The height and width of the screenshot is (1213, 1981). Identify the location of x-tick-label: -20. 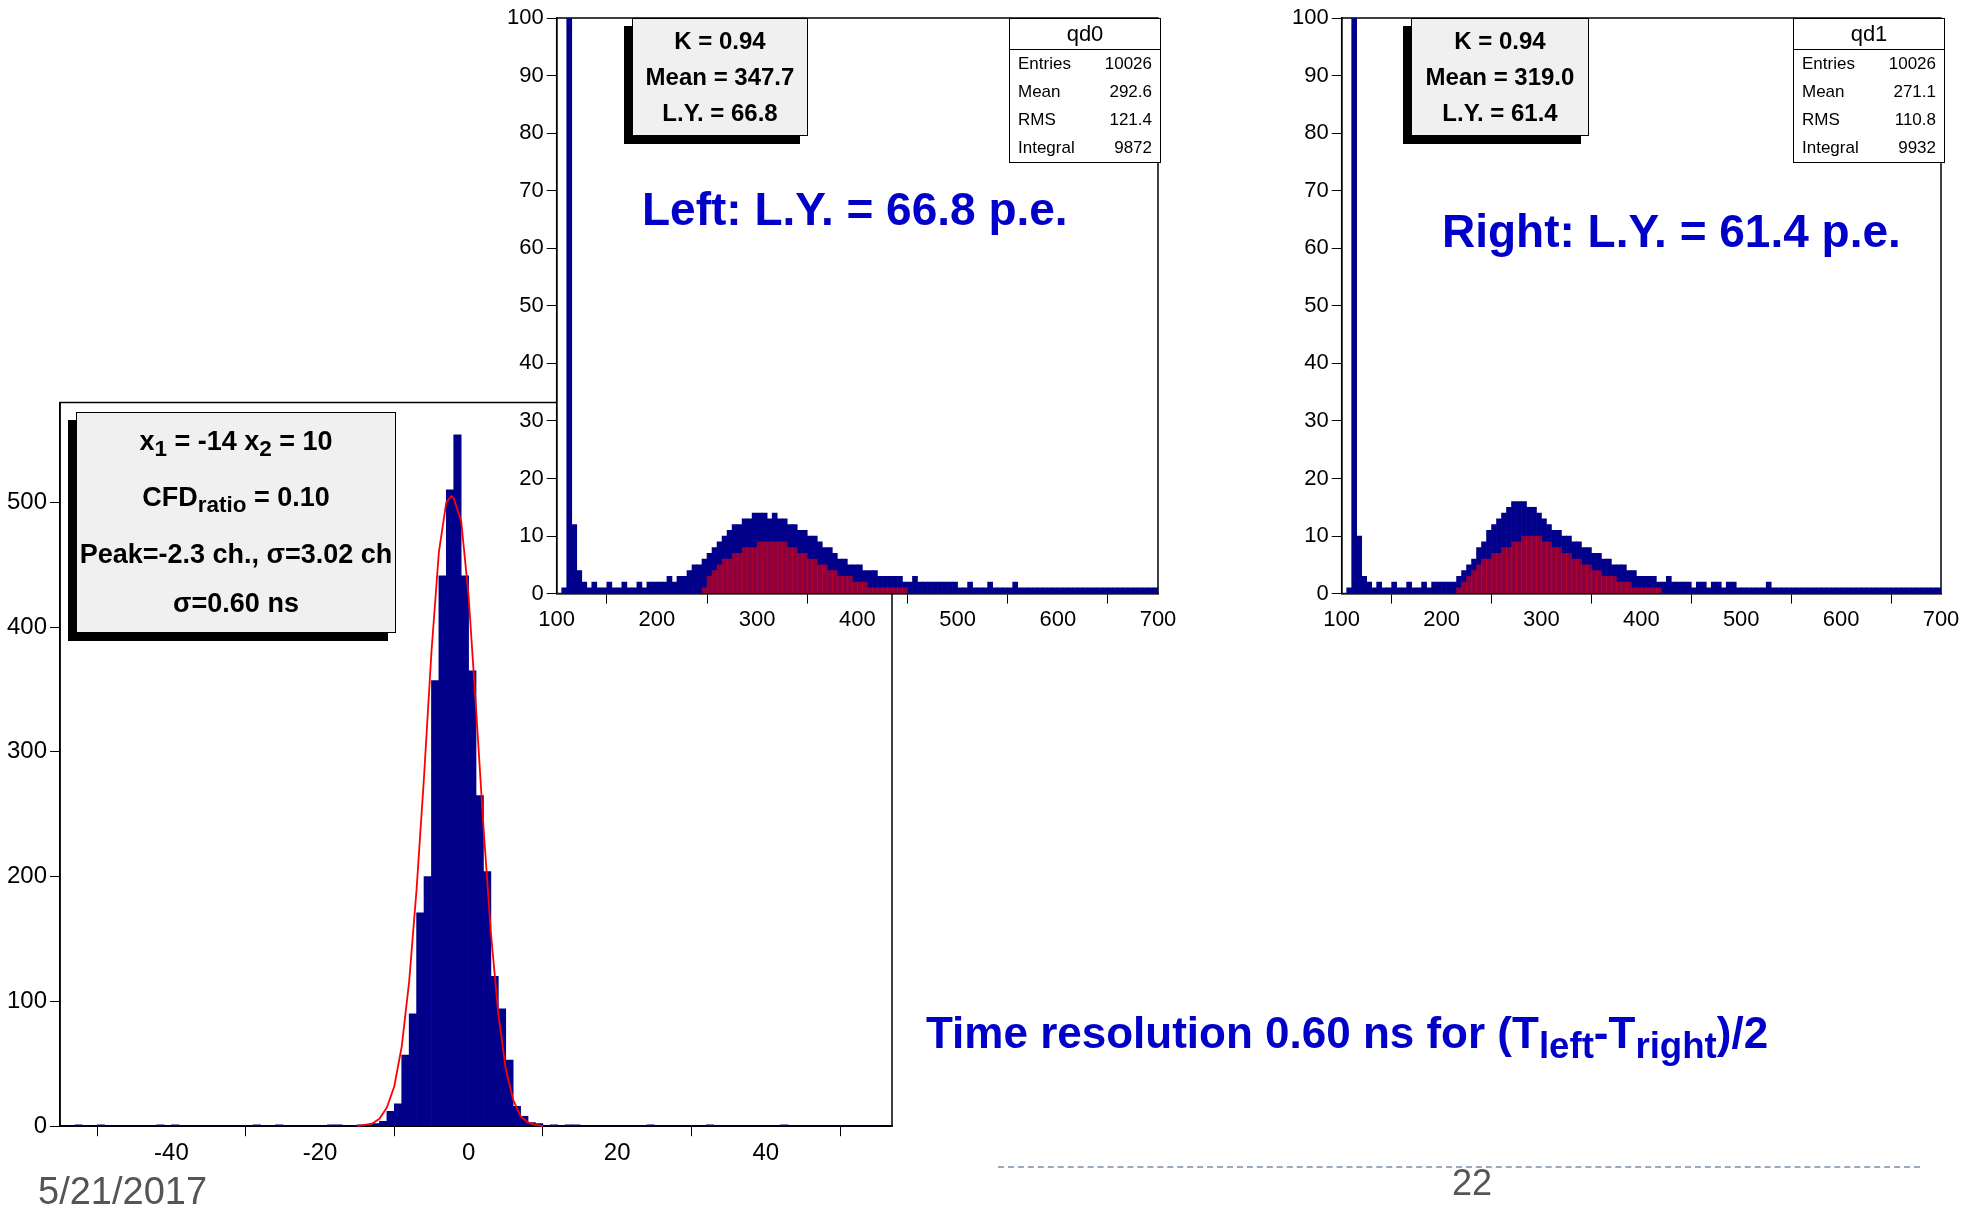
(320, 1152).